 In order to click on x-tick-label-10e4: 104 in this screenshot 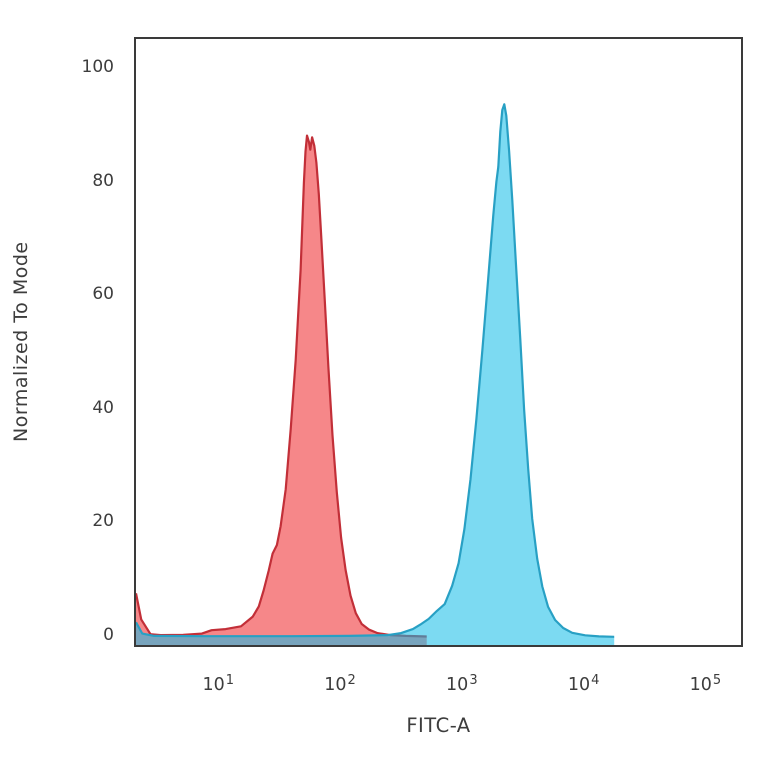, I will do `click(583, 684)`.